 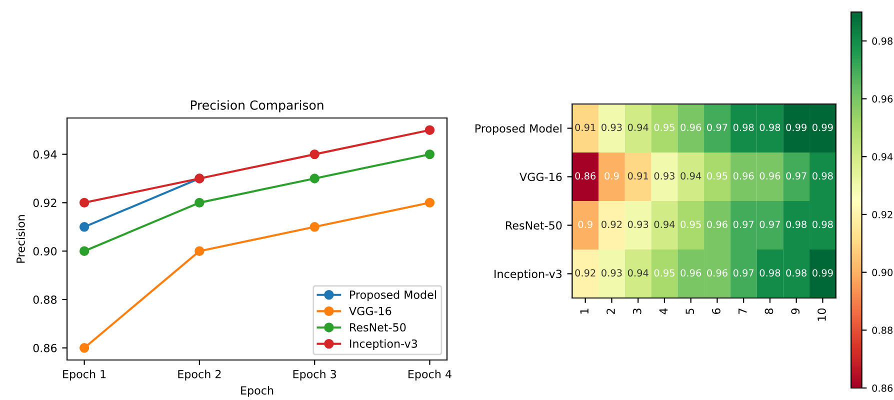 I want to click on y-axis-title: Precision, so click(x=20, y=239).